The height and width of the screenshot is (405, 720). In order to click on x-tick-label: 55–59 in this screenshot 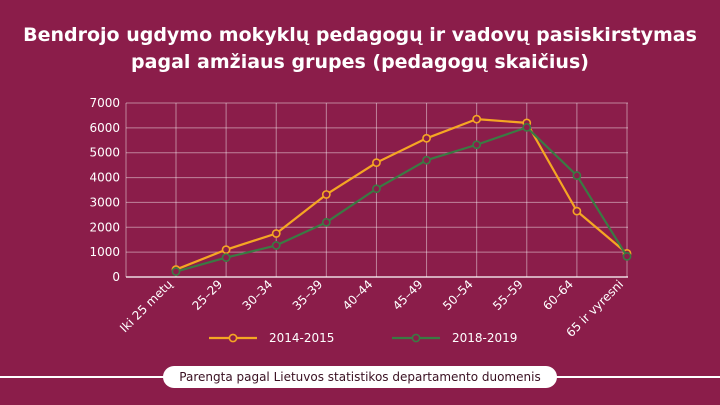, I will do `click(508, 295)`.